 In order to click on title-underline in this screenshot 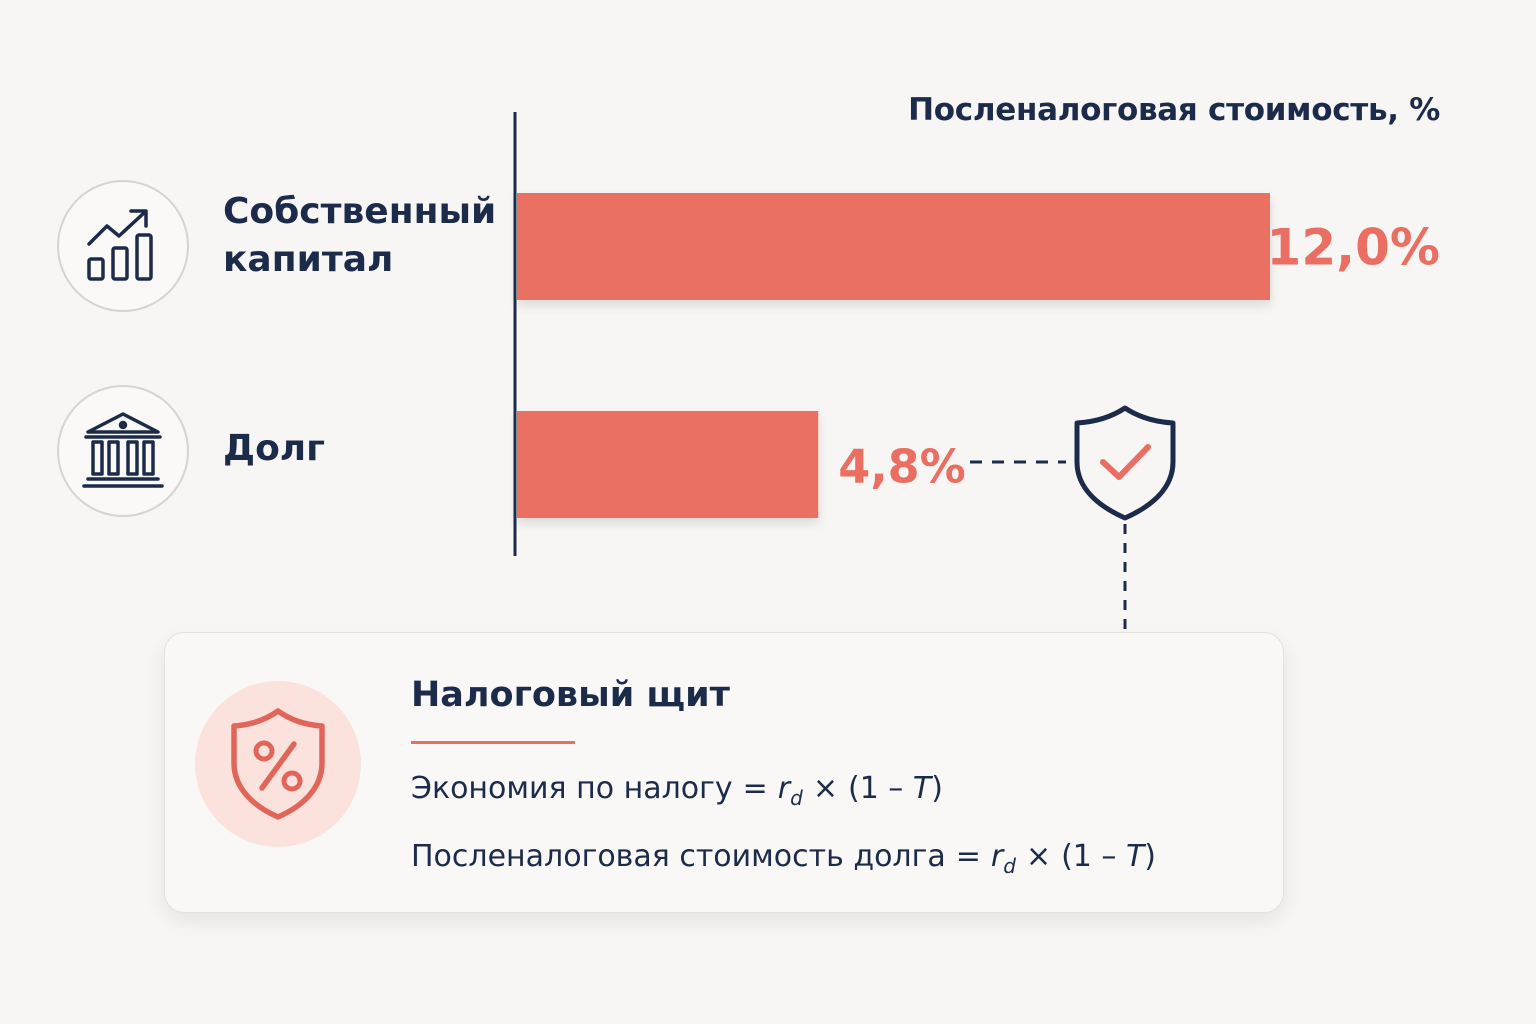, I will do `click(493, 742)`.